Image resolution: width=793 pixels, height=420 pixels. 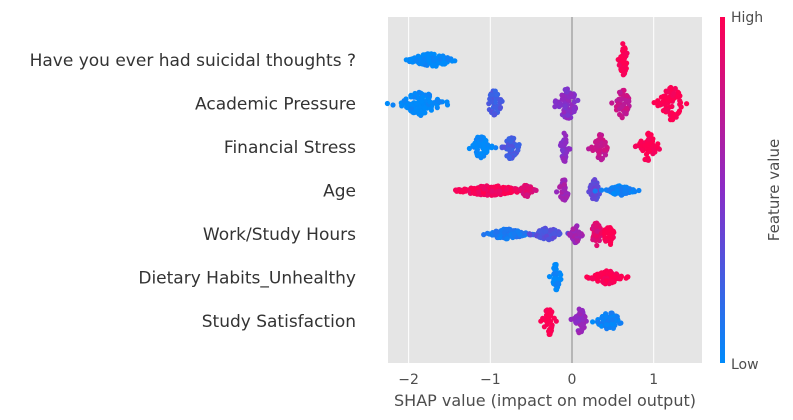 What do you see at coordinates (275, 105) in the screenshot?
I see `feature-label: Academic Pressure` at bounding box center [275, 105].